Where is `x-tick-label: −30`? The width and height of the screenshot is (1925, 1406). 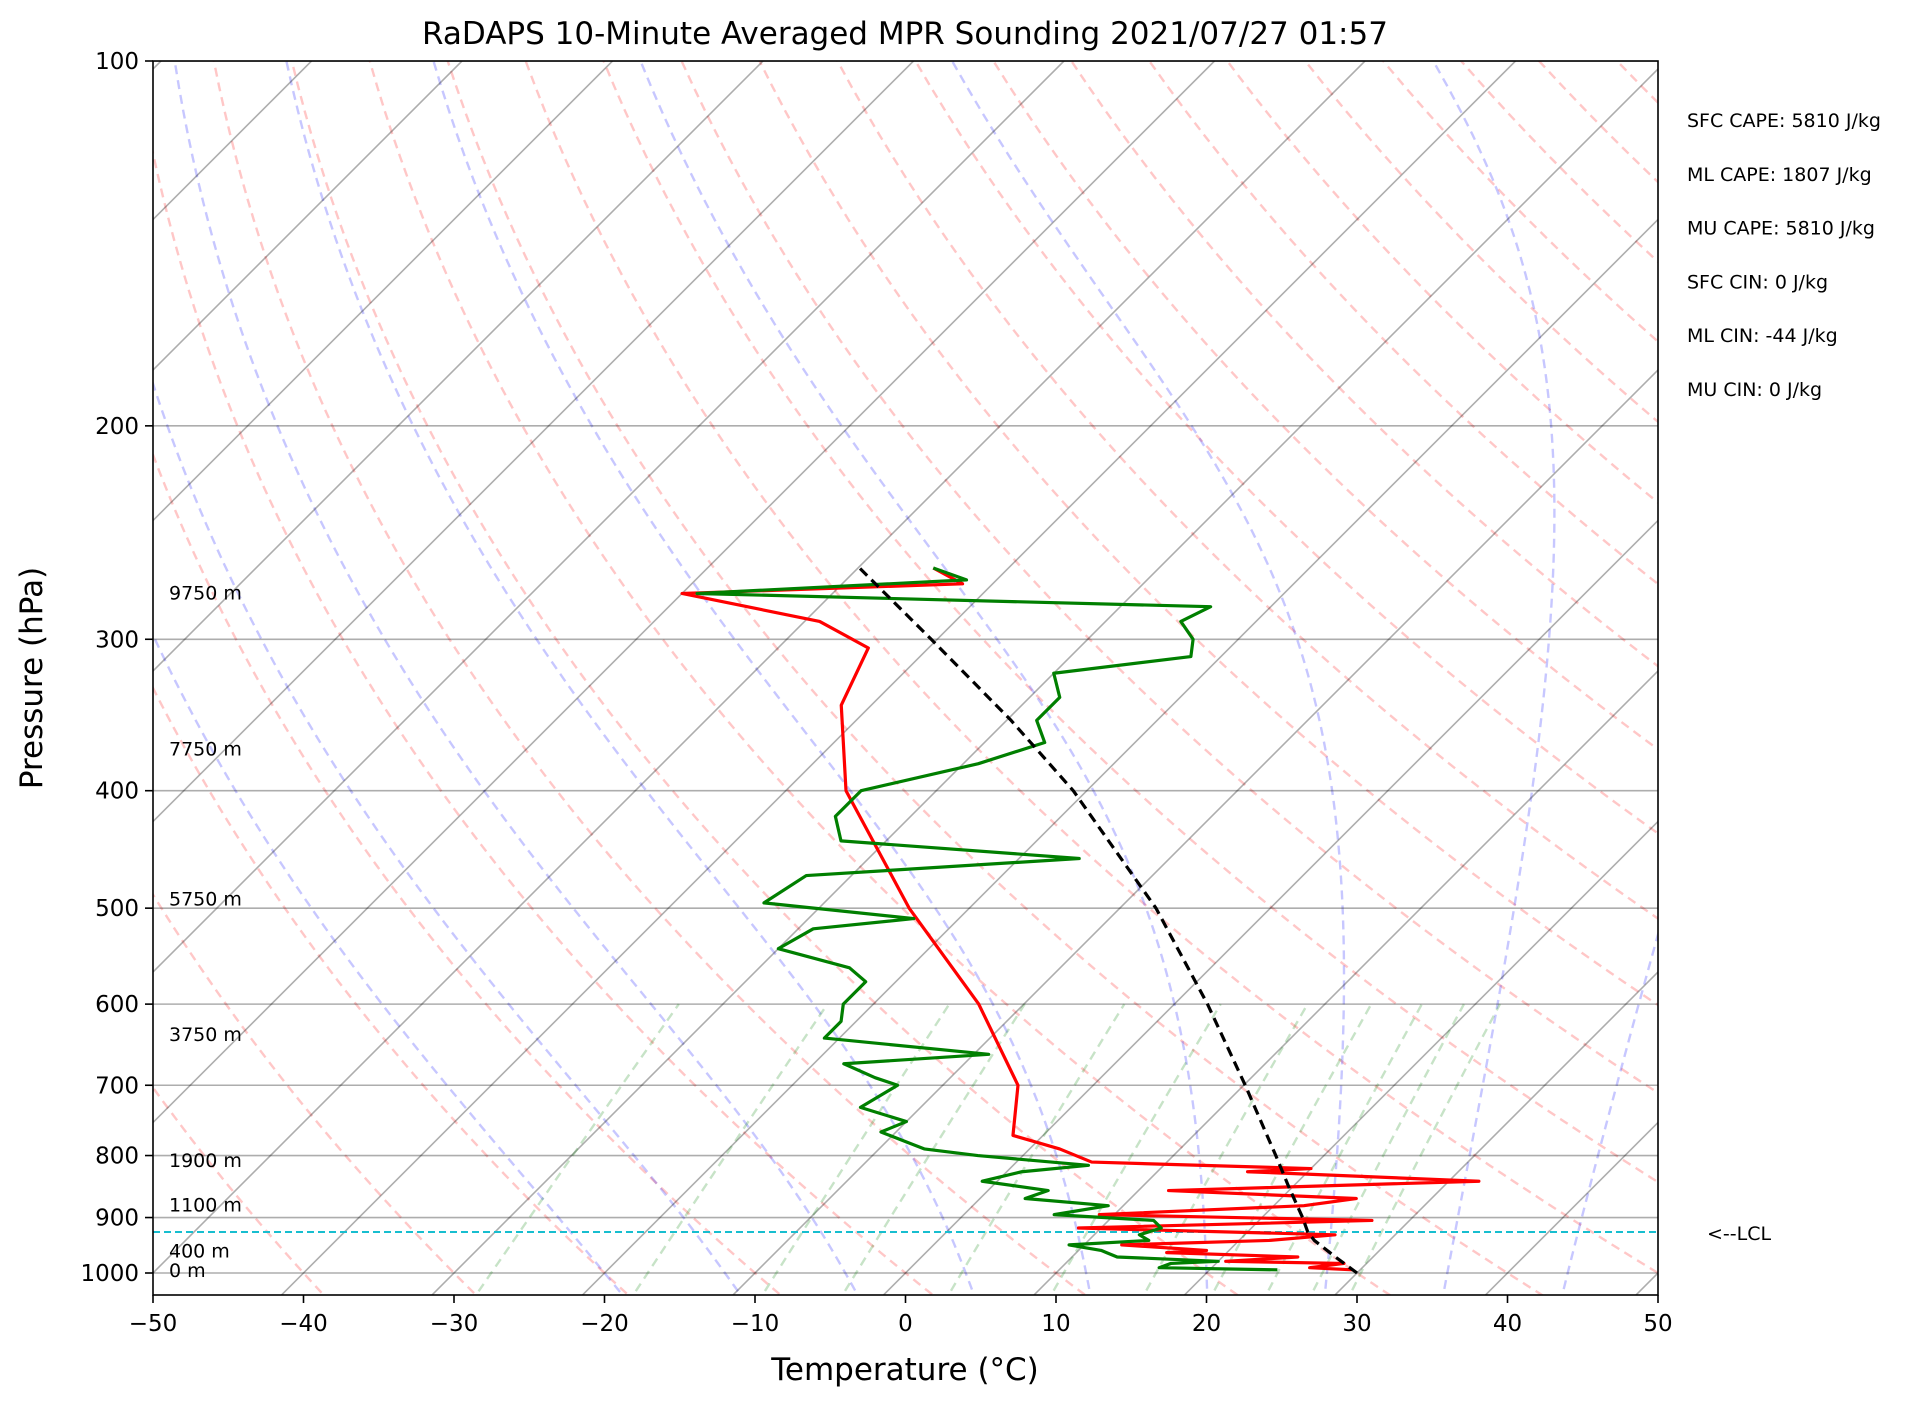
x-tick-label: −30 is located at coordinates (454, 1324).